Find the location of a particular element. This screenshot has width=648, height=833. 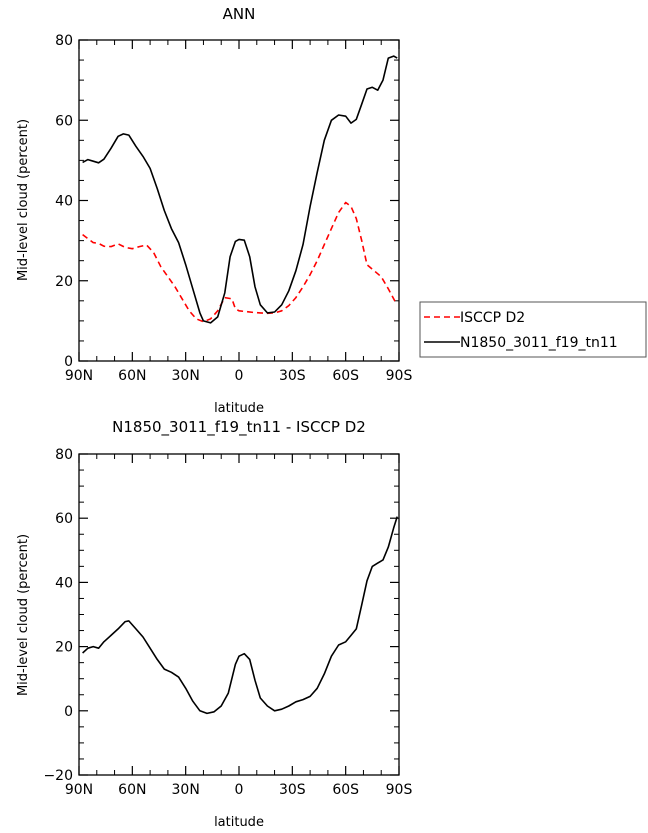

bottom-chart-title: N1850_3011_f19_tn11 - ISCCP D2 is located at coordinates (239, 427).